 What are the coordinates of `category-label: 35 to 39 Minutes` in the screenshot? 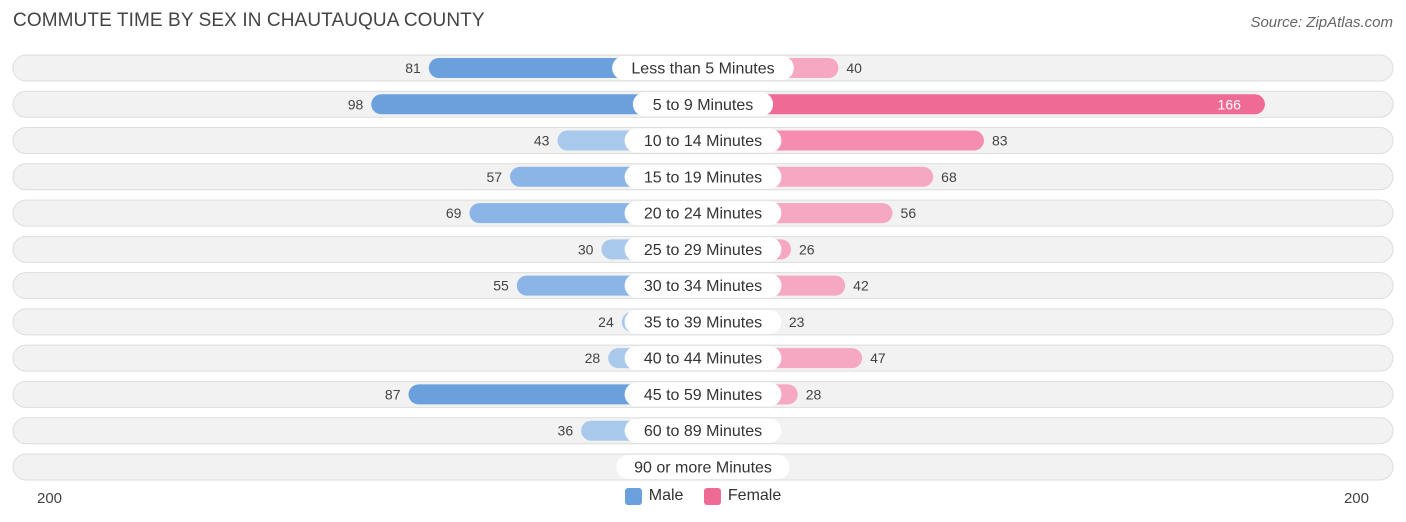 It's located at (703, 322).